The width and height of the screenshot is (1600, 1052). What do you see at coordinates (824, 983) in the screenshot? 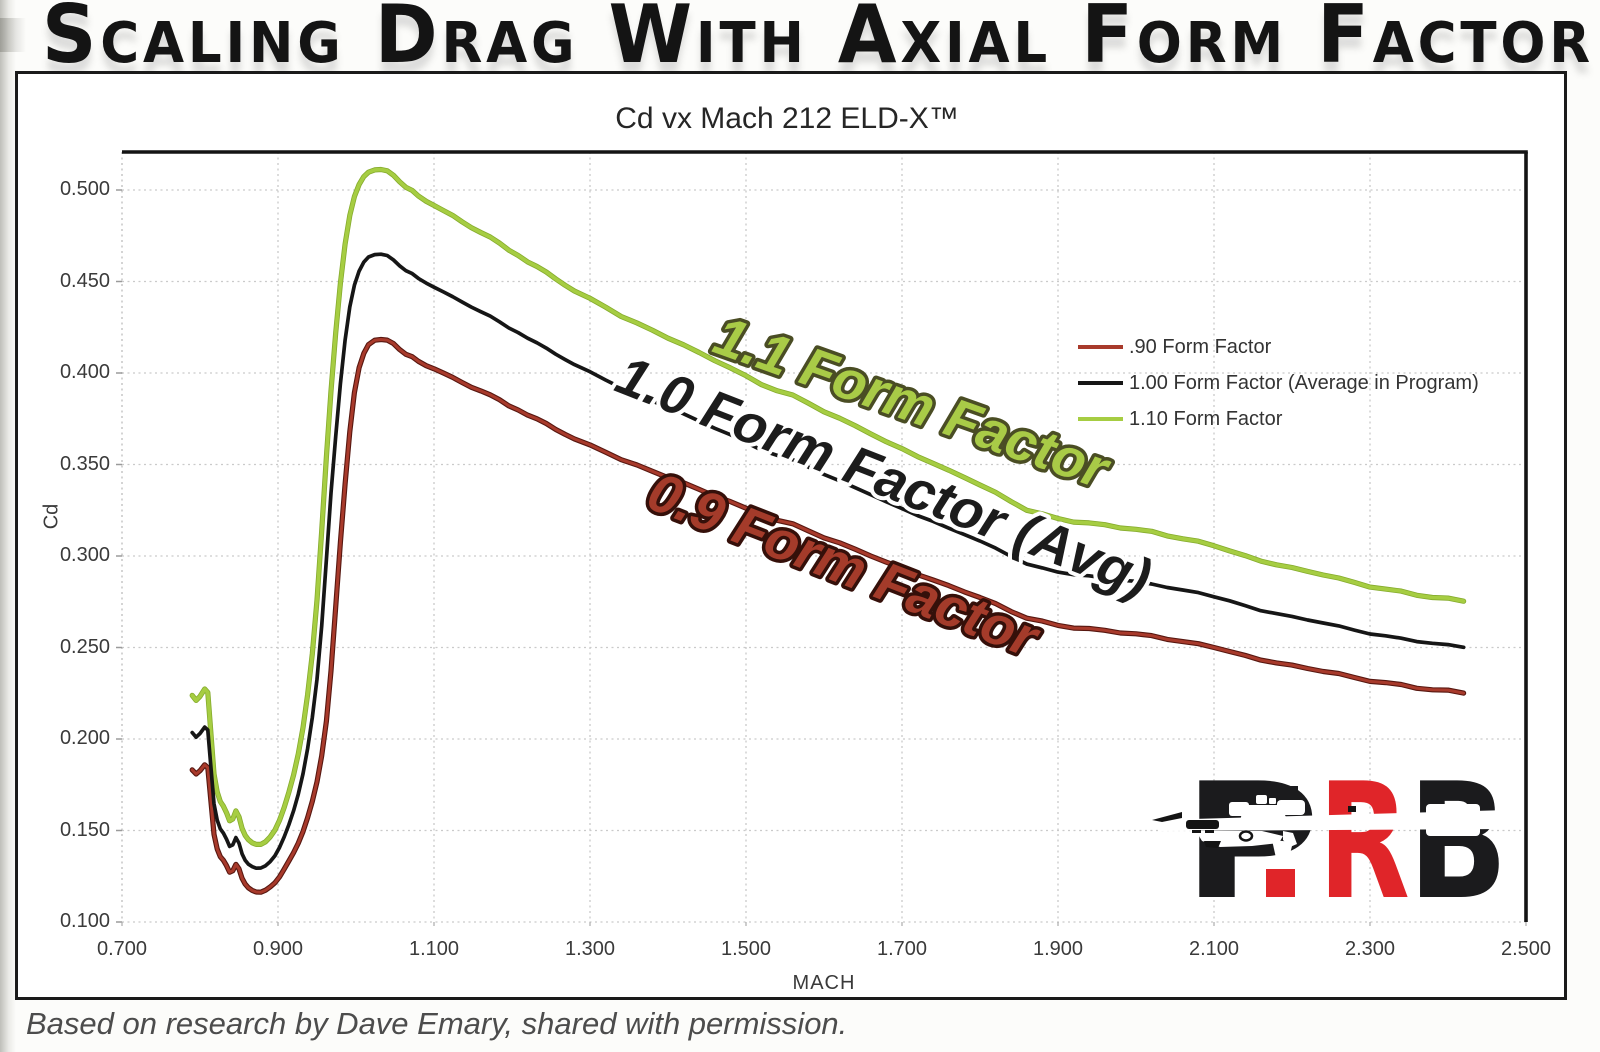
I see `x-axis-title: MACH` at bounding box center [824, 983].